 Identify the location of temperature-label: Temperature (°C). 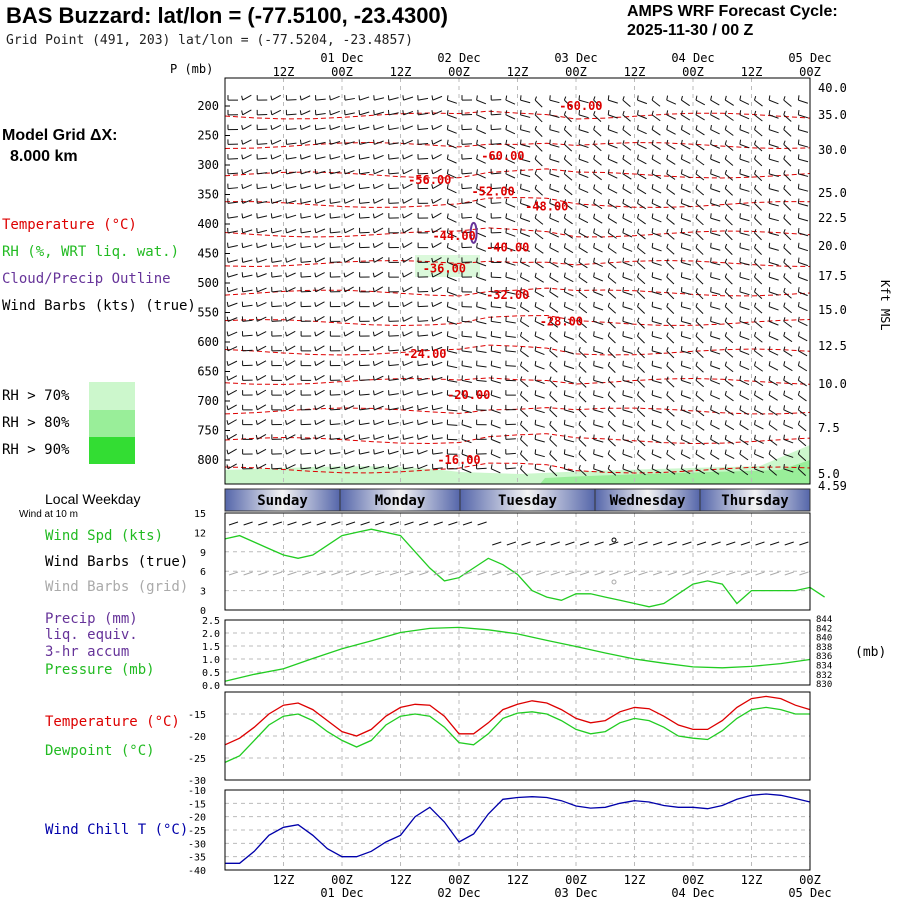
(112, 722).